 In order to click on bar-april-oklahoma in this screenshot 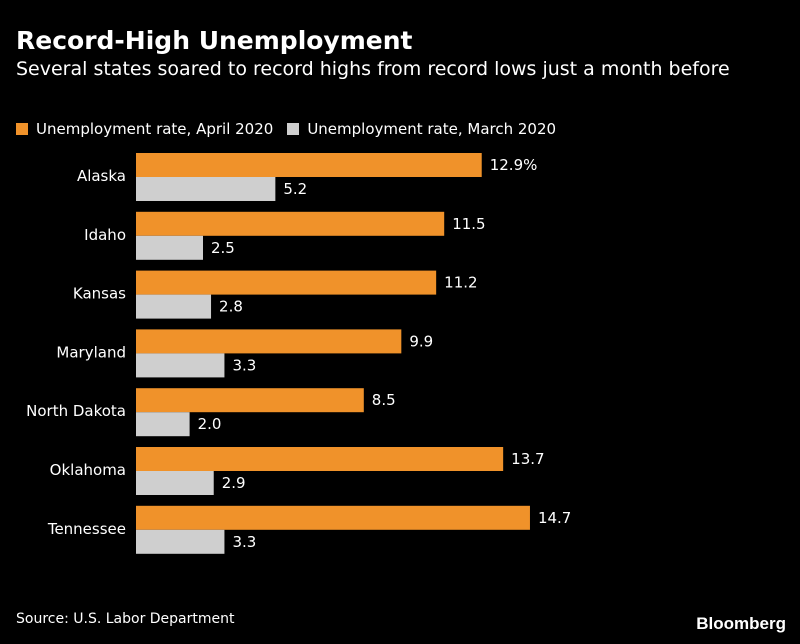, I will do `click(320, 459)`.